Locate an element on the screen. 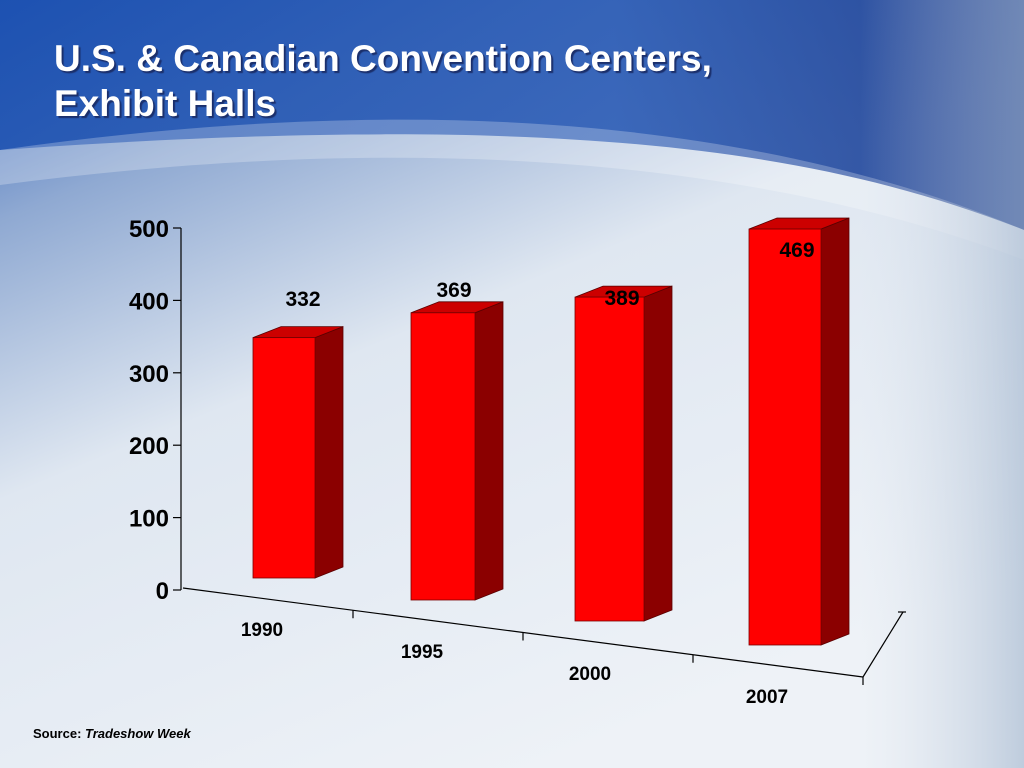  bar-2000 is located at coordinates (623, 453).